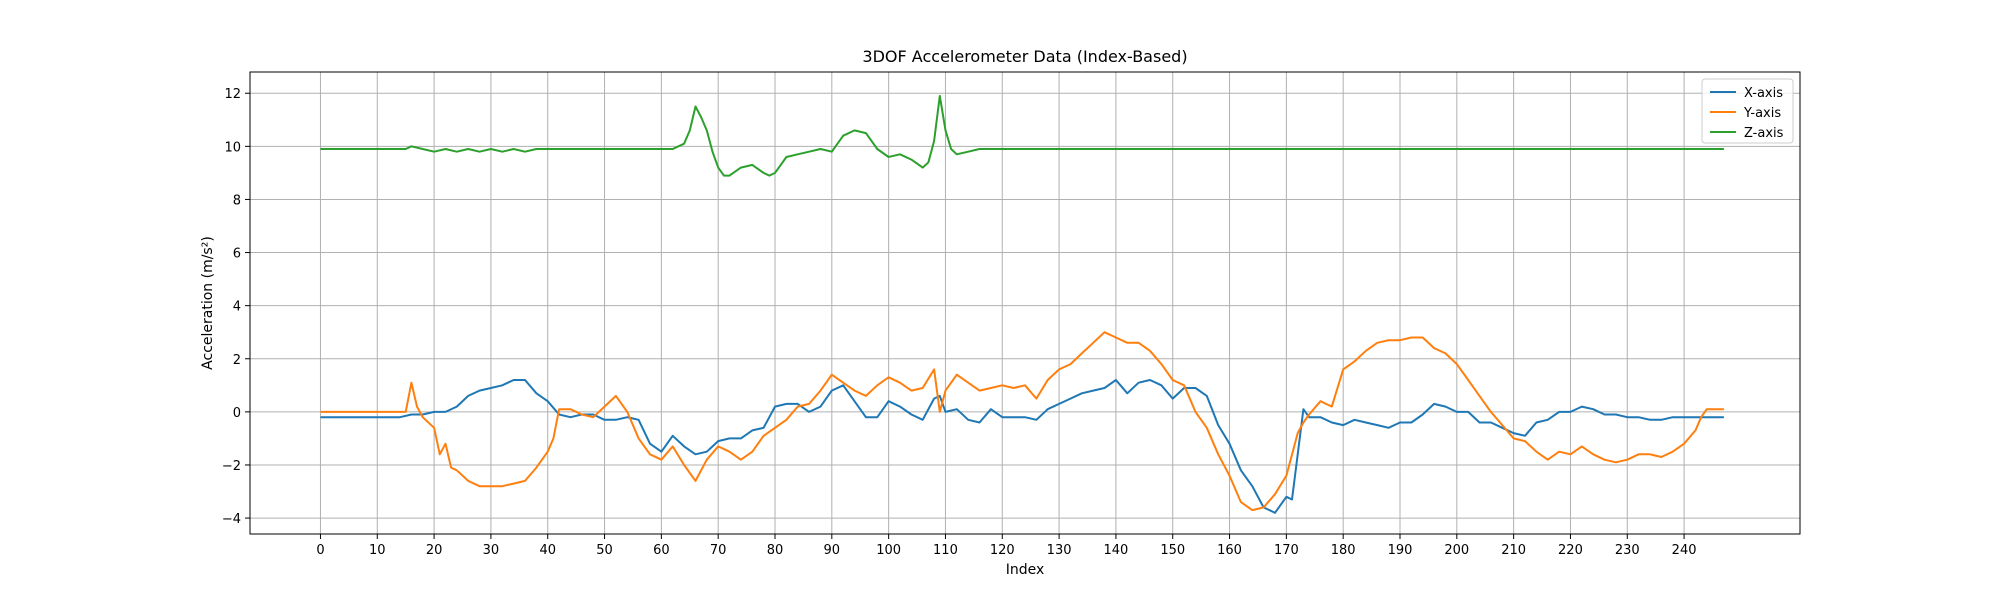  What do you see at coordinates (1115, 550) in the screenshot?
I see `x-tick-label: 140` at bounding box center [1115, 550].